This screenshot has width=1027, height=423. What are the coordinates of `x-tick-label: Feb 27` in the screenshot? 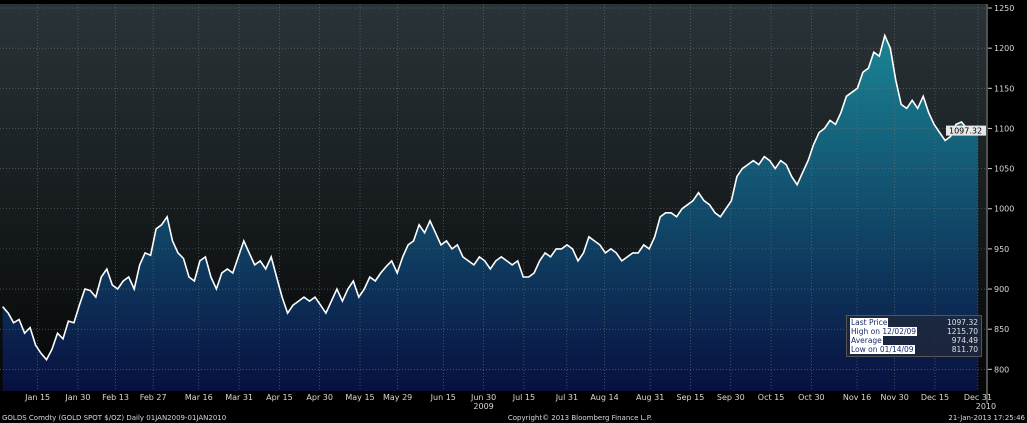 It's located at (153, 397).